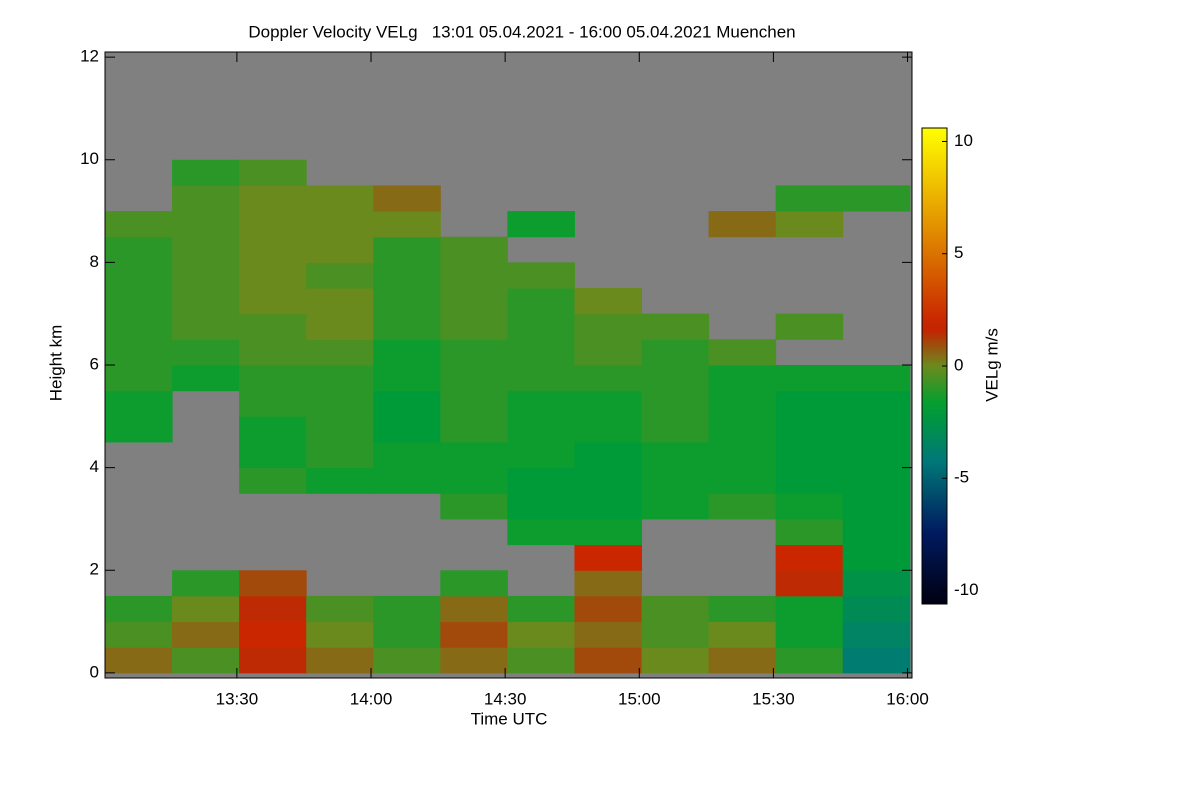  Describe the element at coordinates (963, 140) in the screenshot. I see `colorbar-tick-label: 10` at that location.